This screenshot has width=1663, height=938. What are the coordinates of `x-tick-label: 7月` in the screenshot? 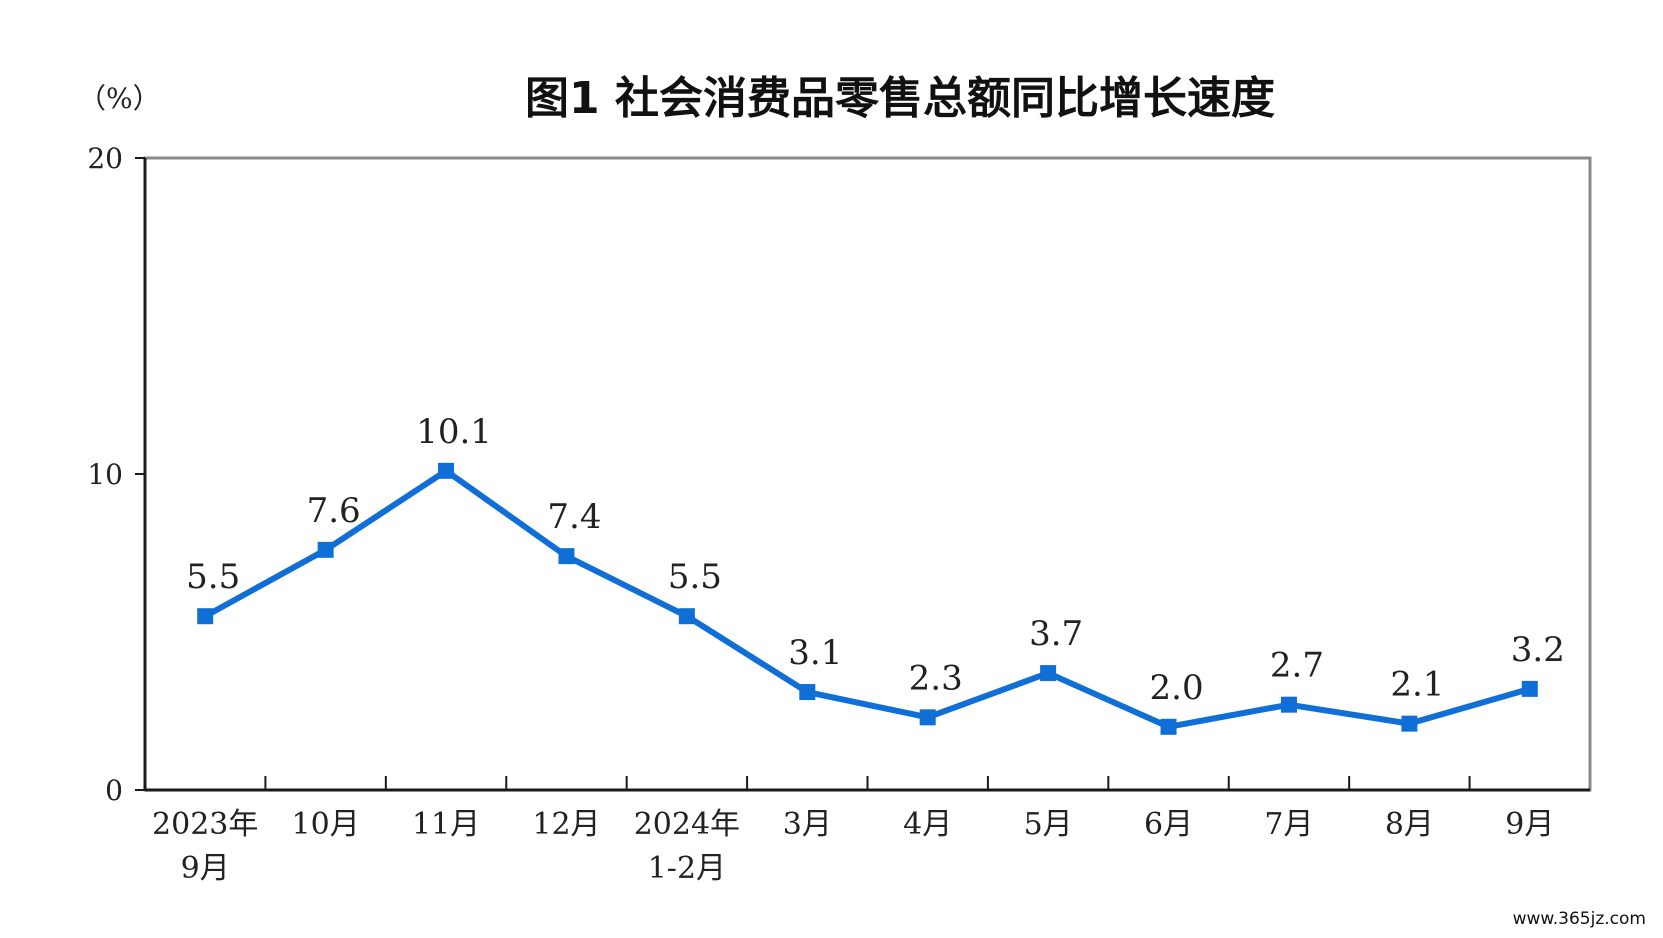 It's located at (1288, 824).